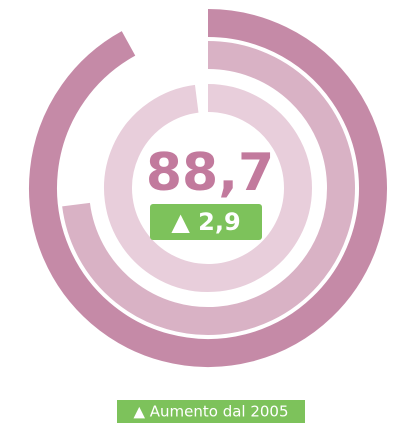 This screenshot has width=412, height=427. I want to click on change-label: ▲ 2,9, so click(205, 222).